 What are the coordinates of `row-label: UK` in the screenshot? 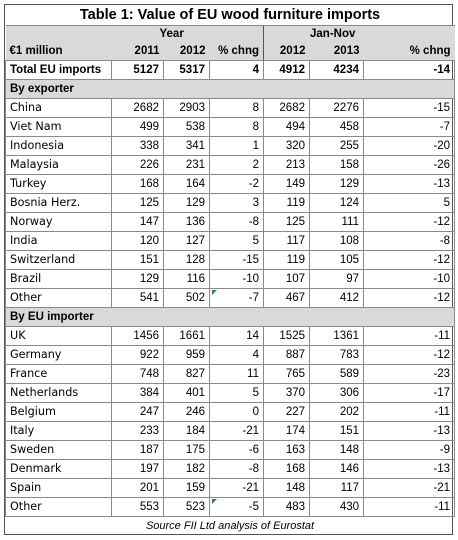 It's located at (58, 336).